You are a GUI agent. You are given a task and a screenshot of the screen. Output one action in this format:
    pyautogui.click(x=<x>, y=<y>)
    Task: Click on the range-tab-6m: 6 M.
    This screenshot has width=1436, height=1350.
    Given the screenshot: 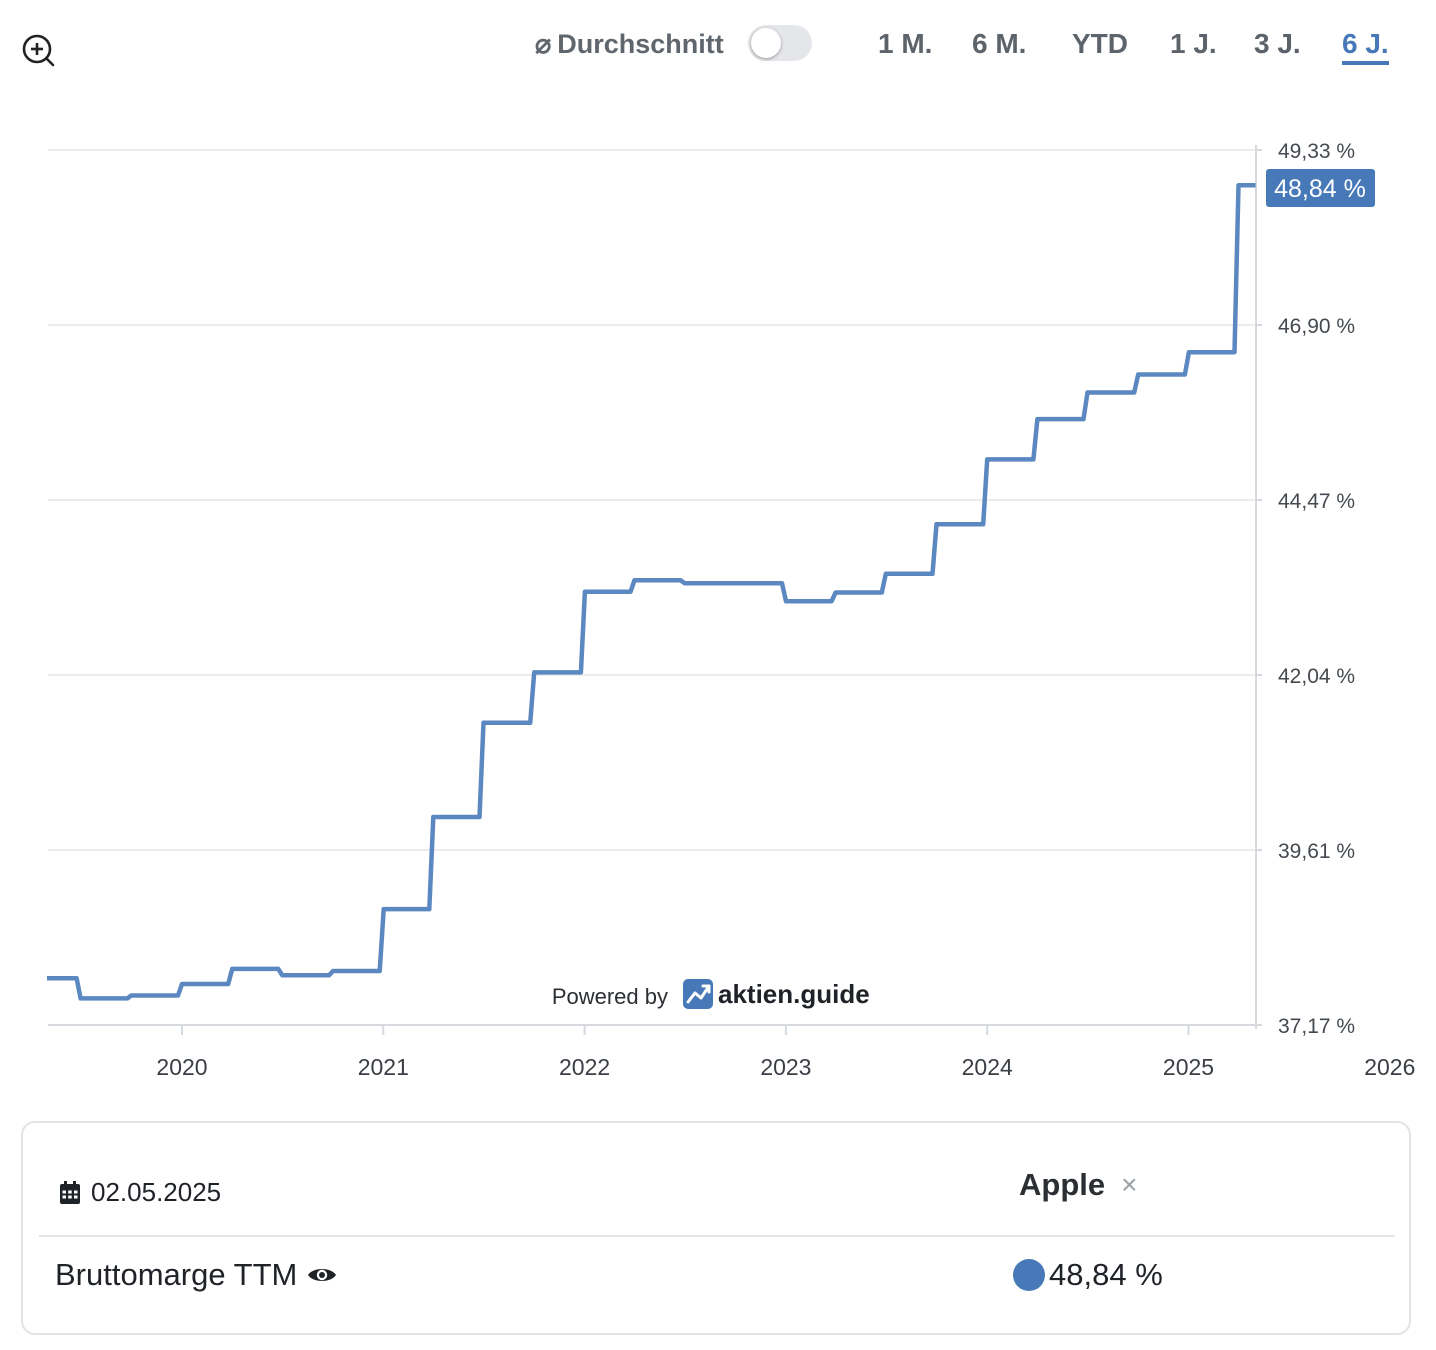 What is the action you would take?
    pyautogui.click(x=999, y=43)
    